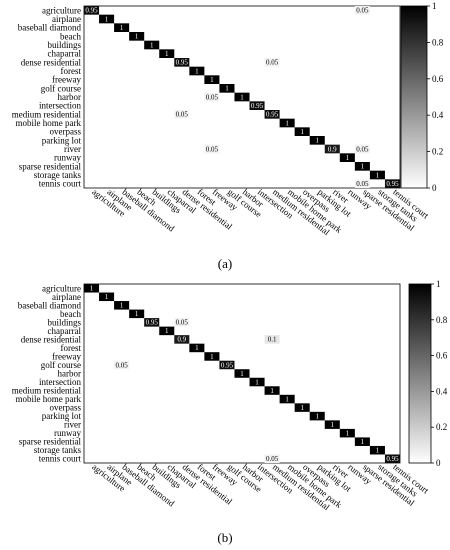 Image resolution: width=450 pixels, height=550 pixels. I want to click on matrix-cell-baseball-diamond-baseball-diamond, so click(122, 305).